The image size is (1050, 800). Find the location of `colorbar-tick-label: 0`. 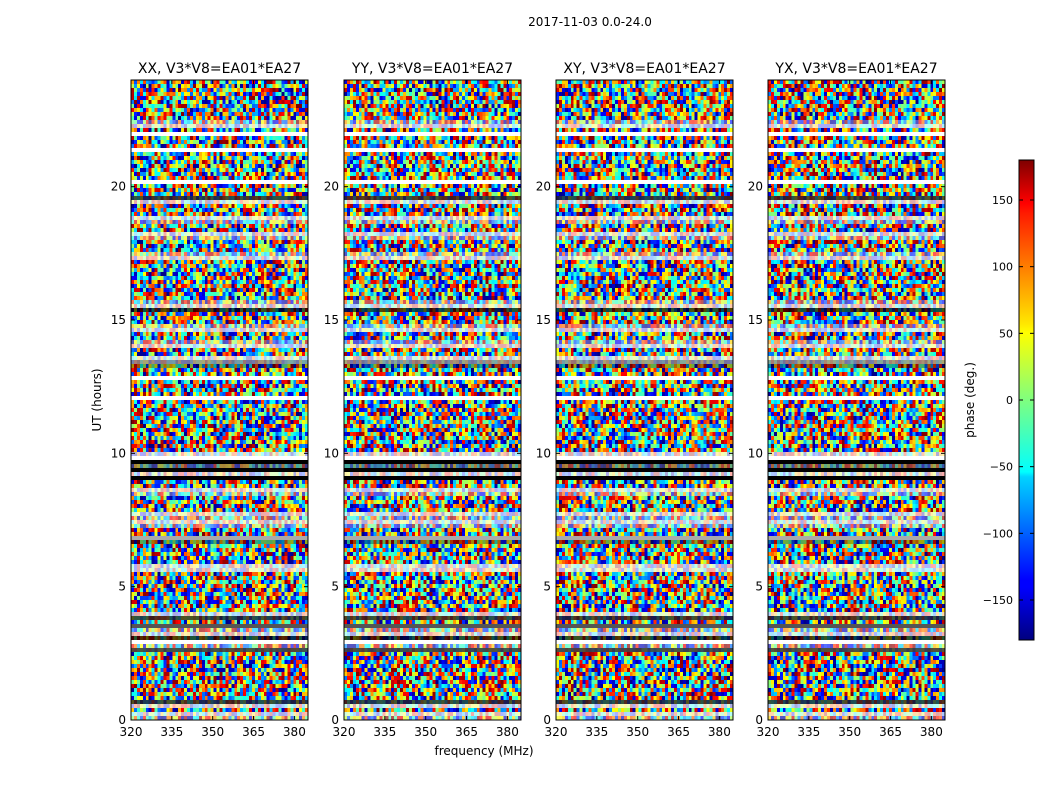

colorbar-tick-label: 0 is located at coordinates (1009, 400).